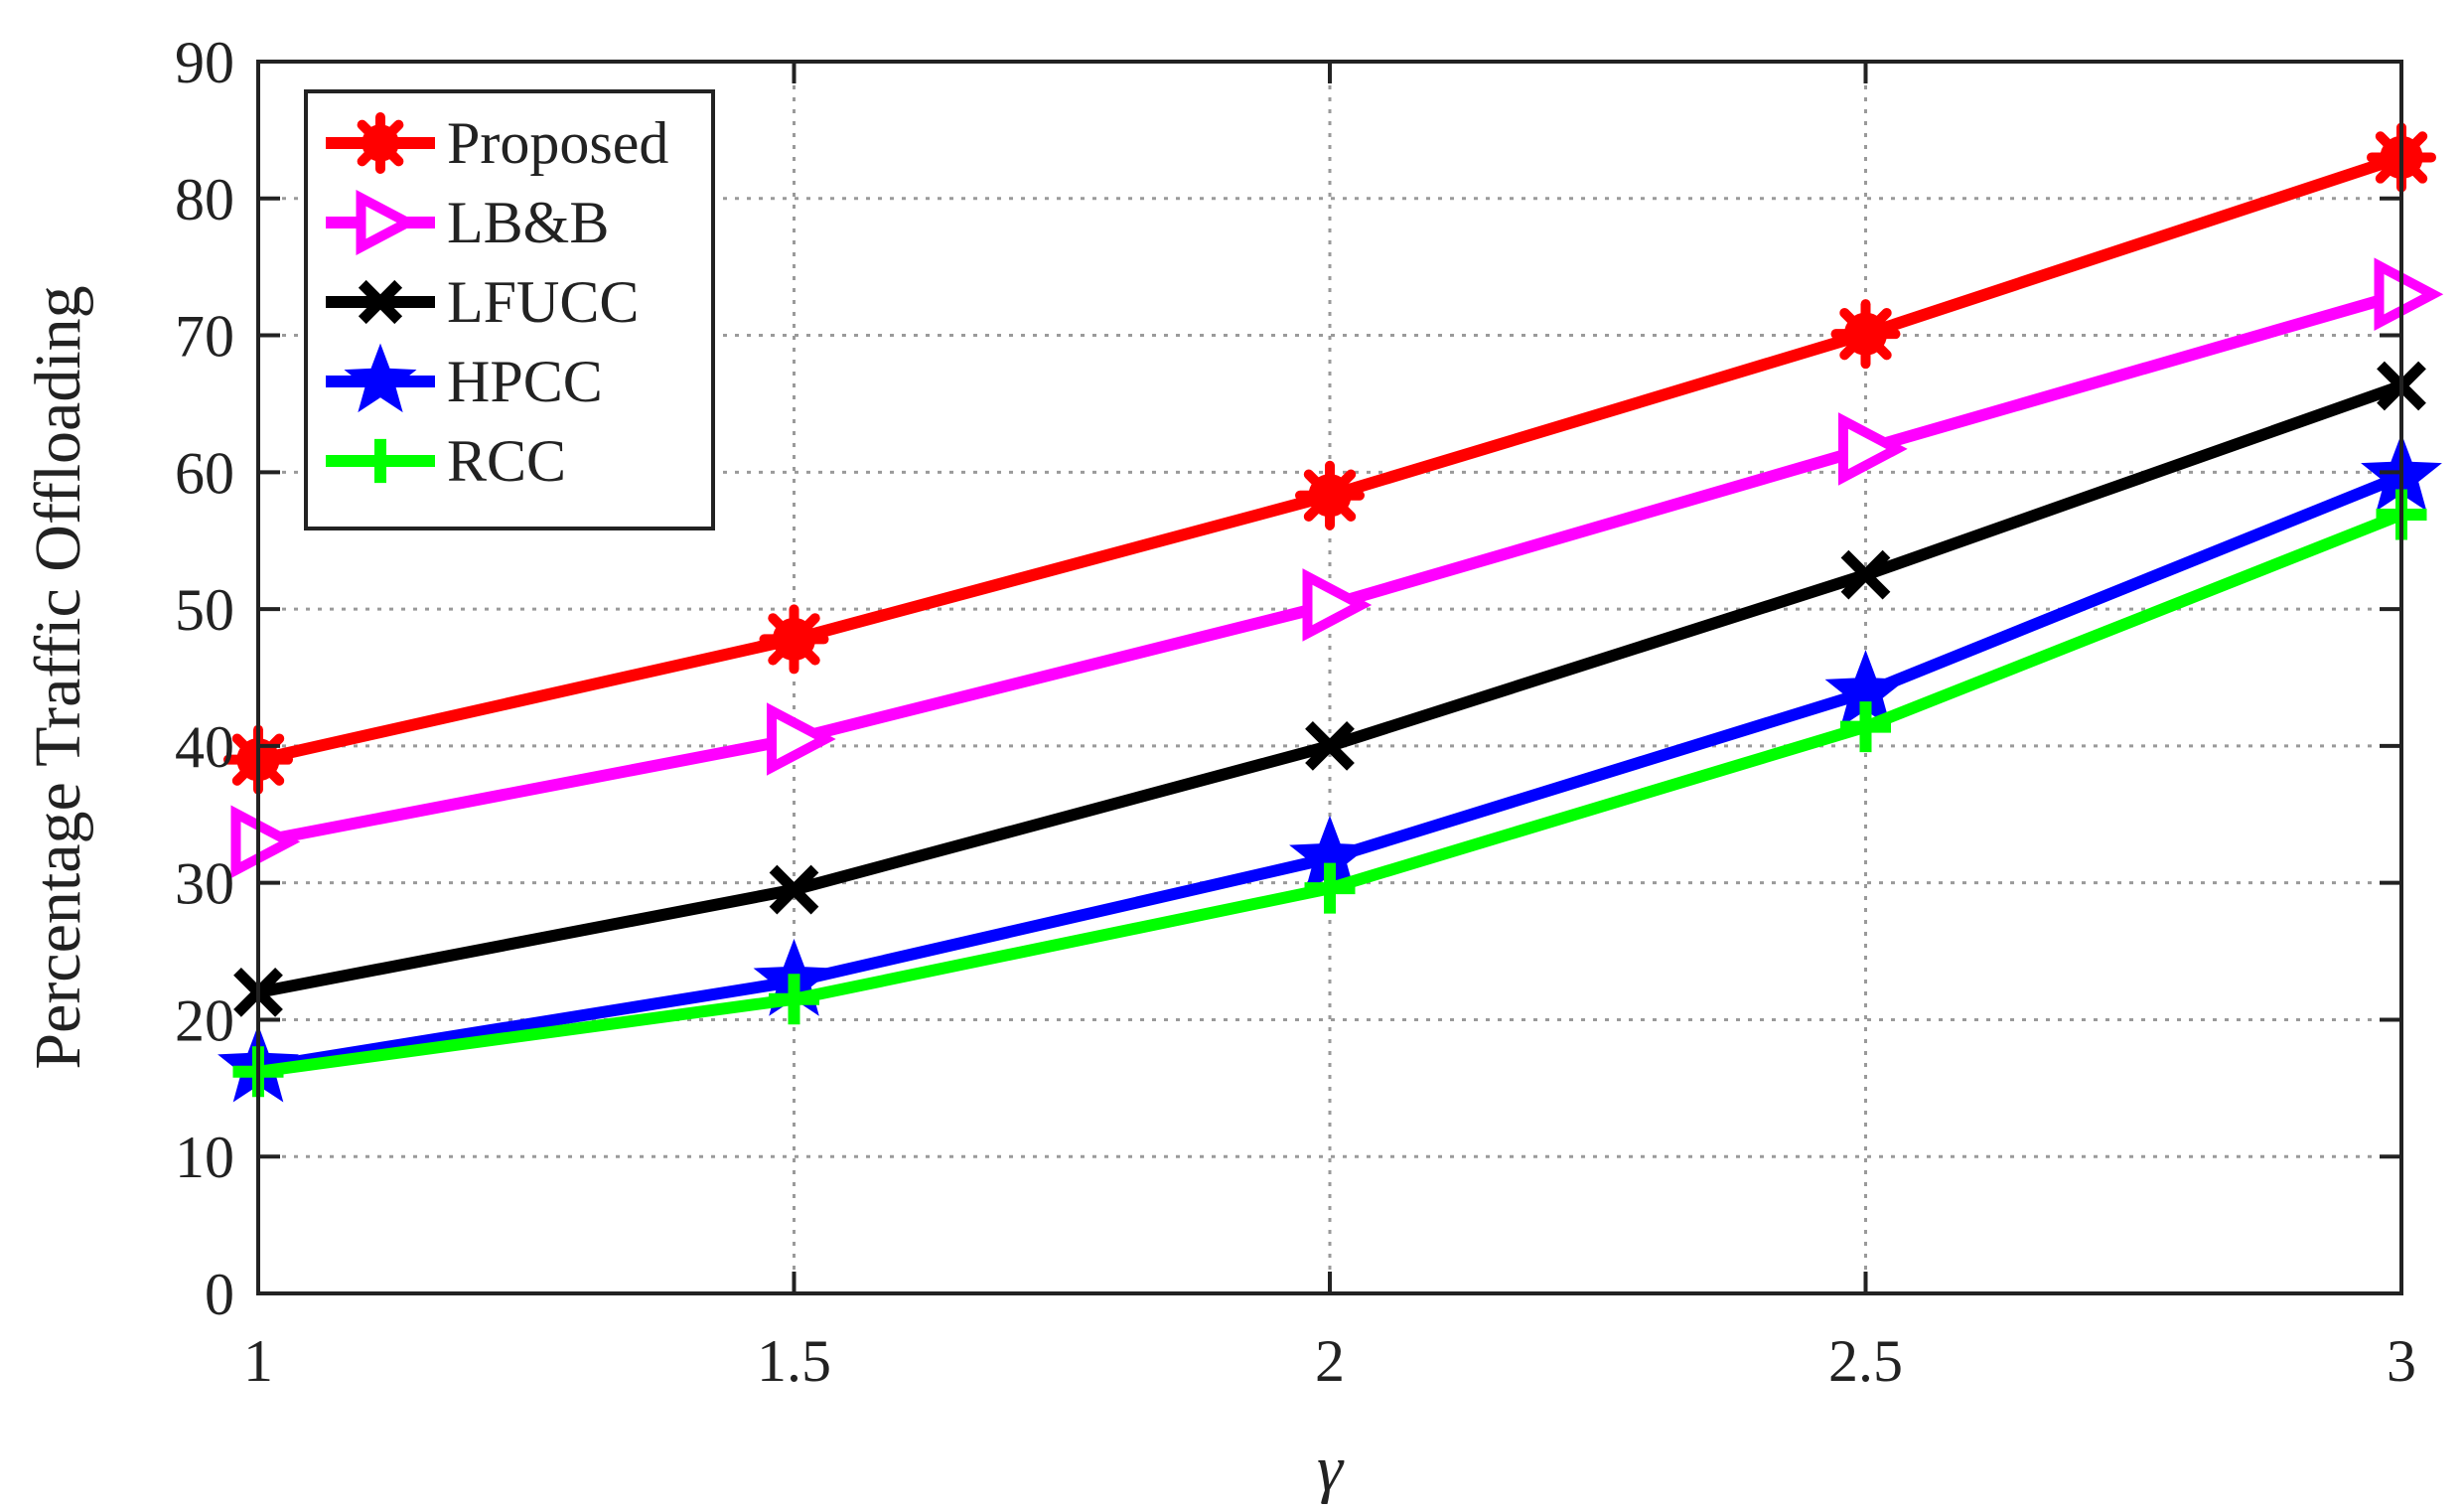  What do you see at coordinates (58, 677) in the screenshot?
I see `y-axis-title: Percentage Traffic Offloading` at bounding box center [58, 677].